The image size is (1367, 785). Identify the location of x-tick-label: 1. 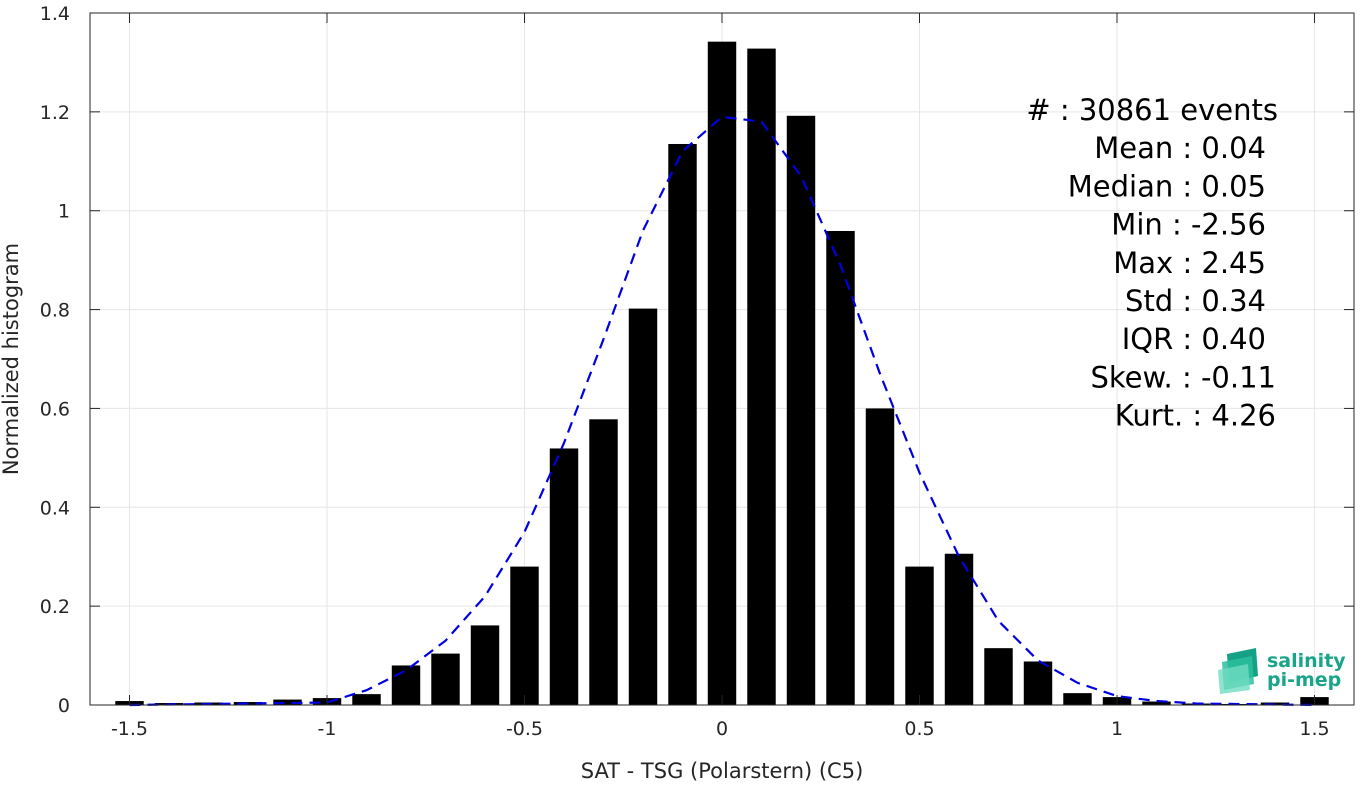
(1117, 729).